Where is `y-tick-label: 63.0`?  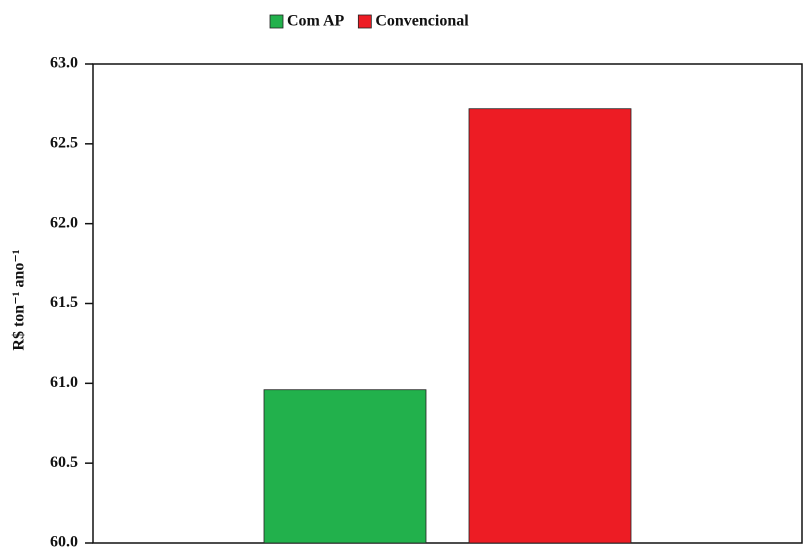
y-tick-label: 63.0 is located at coordinates (64, 63).